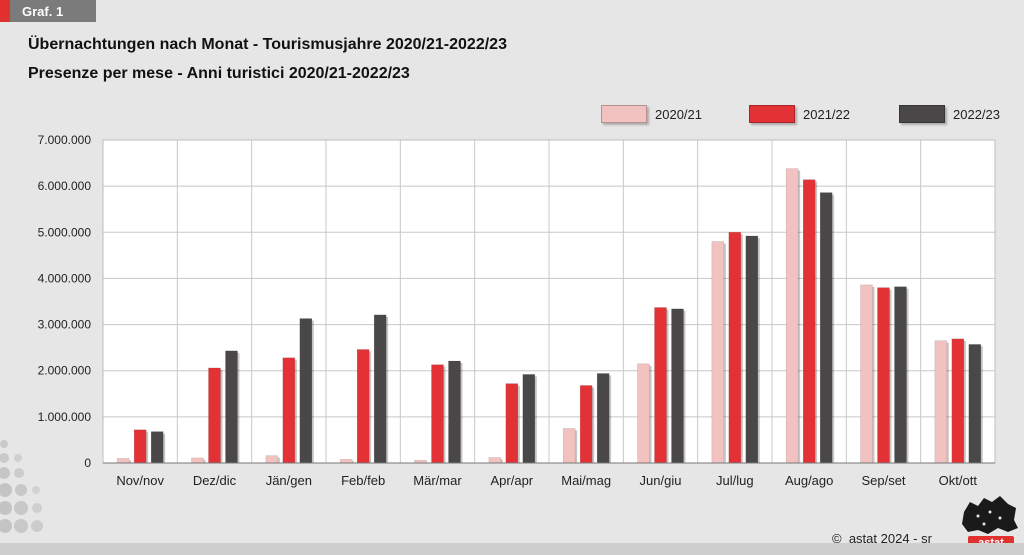  What do you see at coordinates (826, 114) in the screenshot?
I see `legend-label-2021-22: 2021/22` at bounding box center [826, 114].